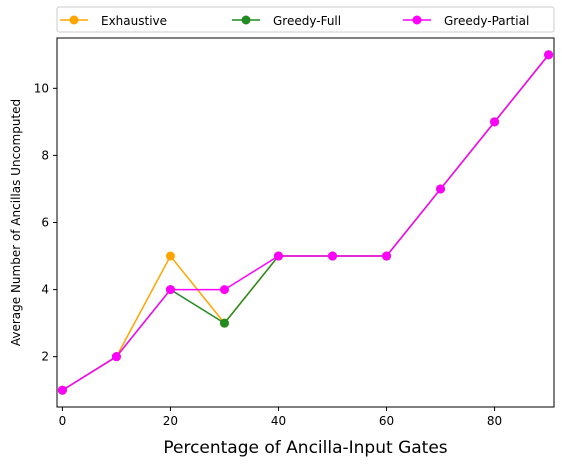 Image resolution: width=562 pixels, height=466 pixels. What do you see at coordinates (45, 155) in the screenshot?
I see `y-tick-label: 8` at bounding box center [45, 155].